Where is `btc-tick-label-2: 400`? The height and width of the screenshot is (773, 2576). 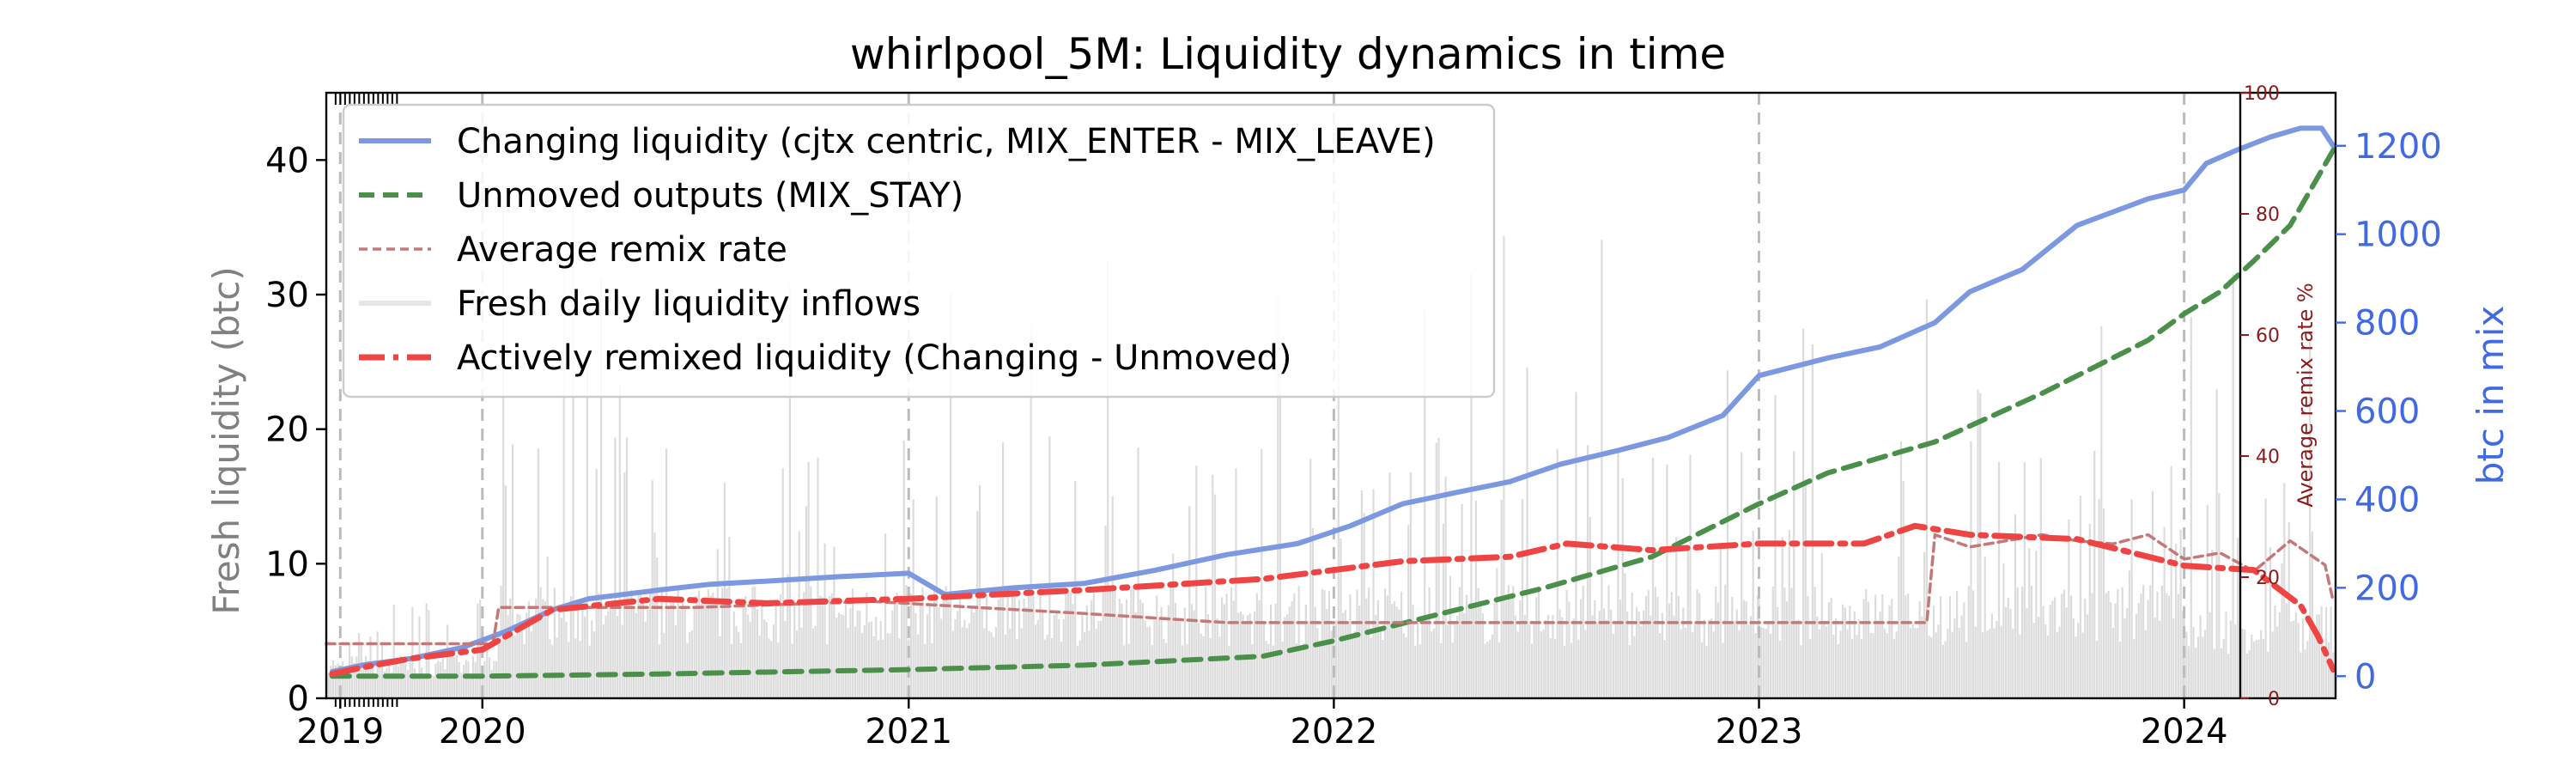
btc-tick-label-2: 400 is located at coordinates (2387, 500).